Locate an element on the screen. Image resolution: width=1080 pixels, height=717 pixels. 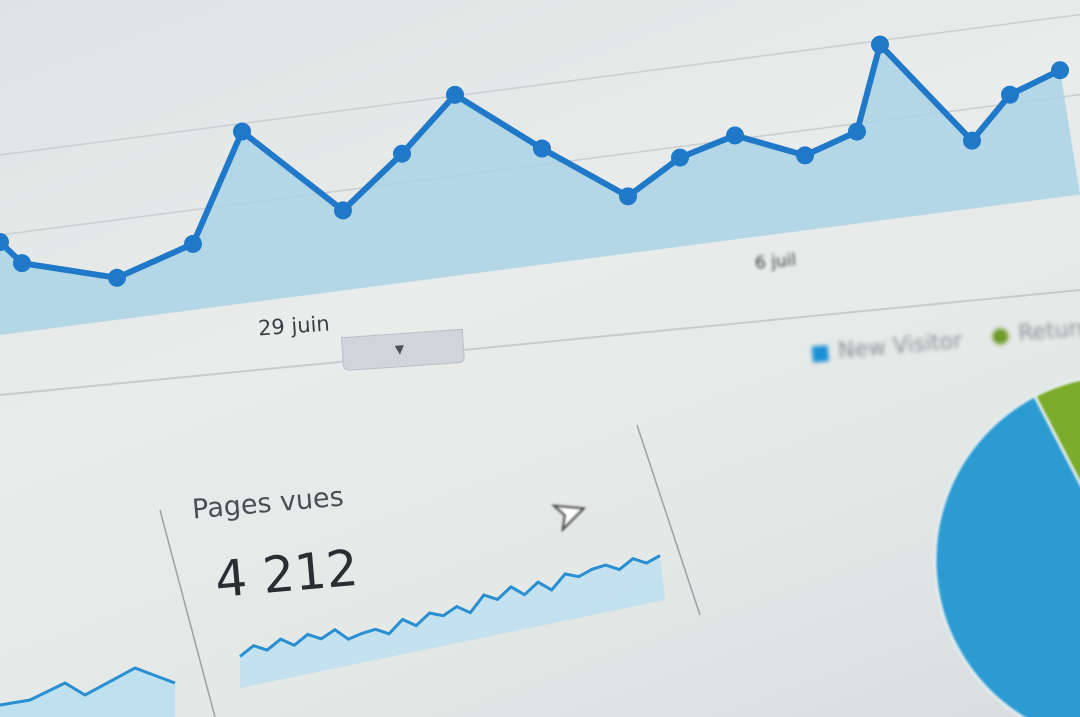
caret-down-icon: ▼ is located at coordinates (399, 349).